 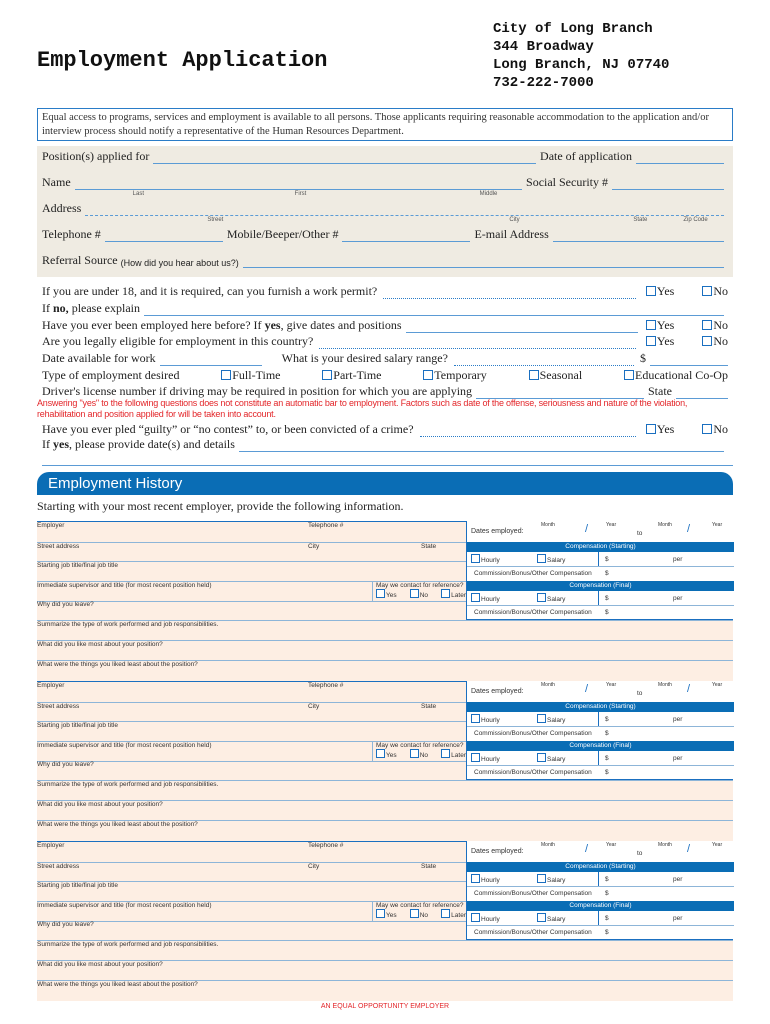 What do you see at coordinates (406, 236) in the screenshot?
I see `mobile-field` at bounding box center [406, 236].